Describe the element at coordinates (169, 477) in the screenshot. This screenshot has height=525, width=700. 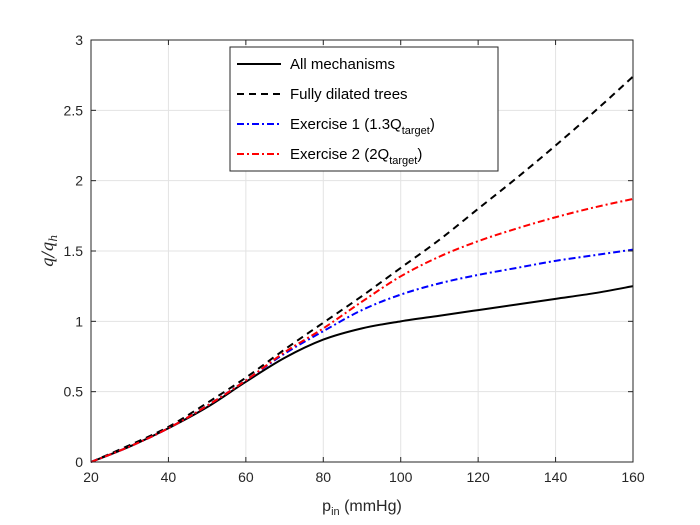
I see `x-tick-label: 40` at that location.